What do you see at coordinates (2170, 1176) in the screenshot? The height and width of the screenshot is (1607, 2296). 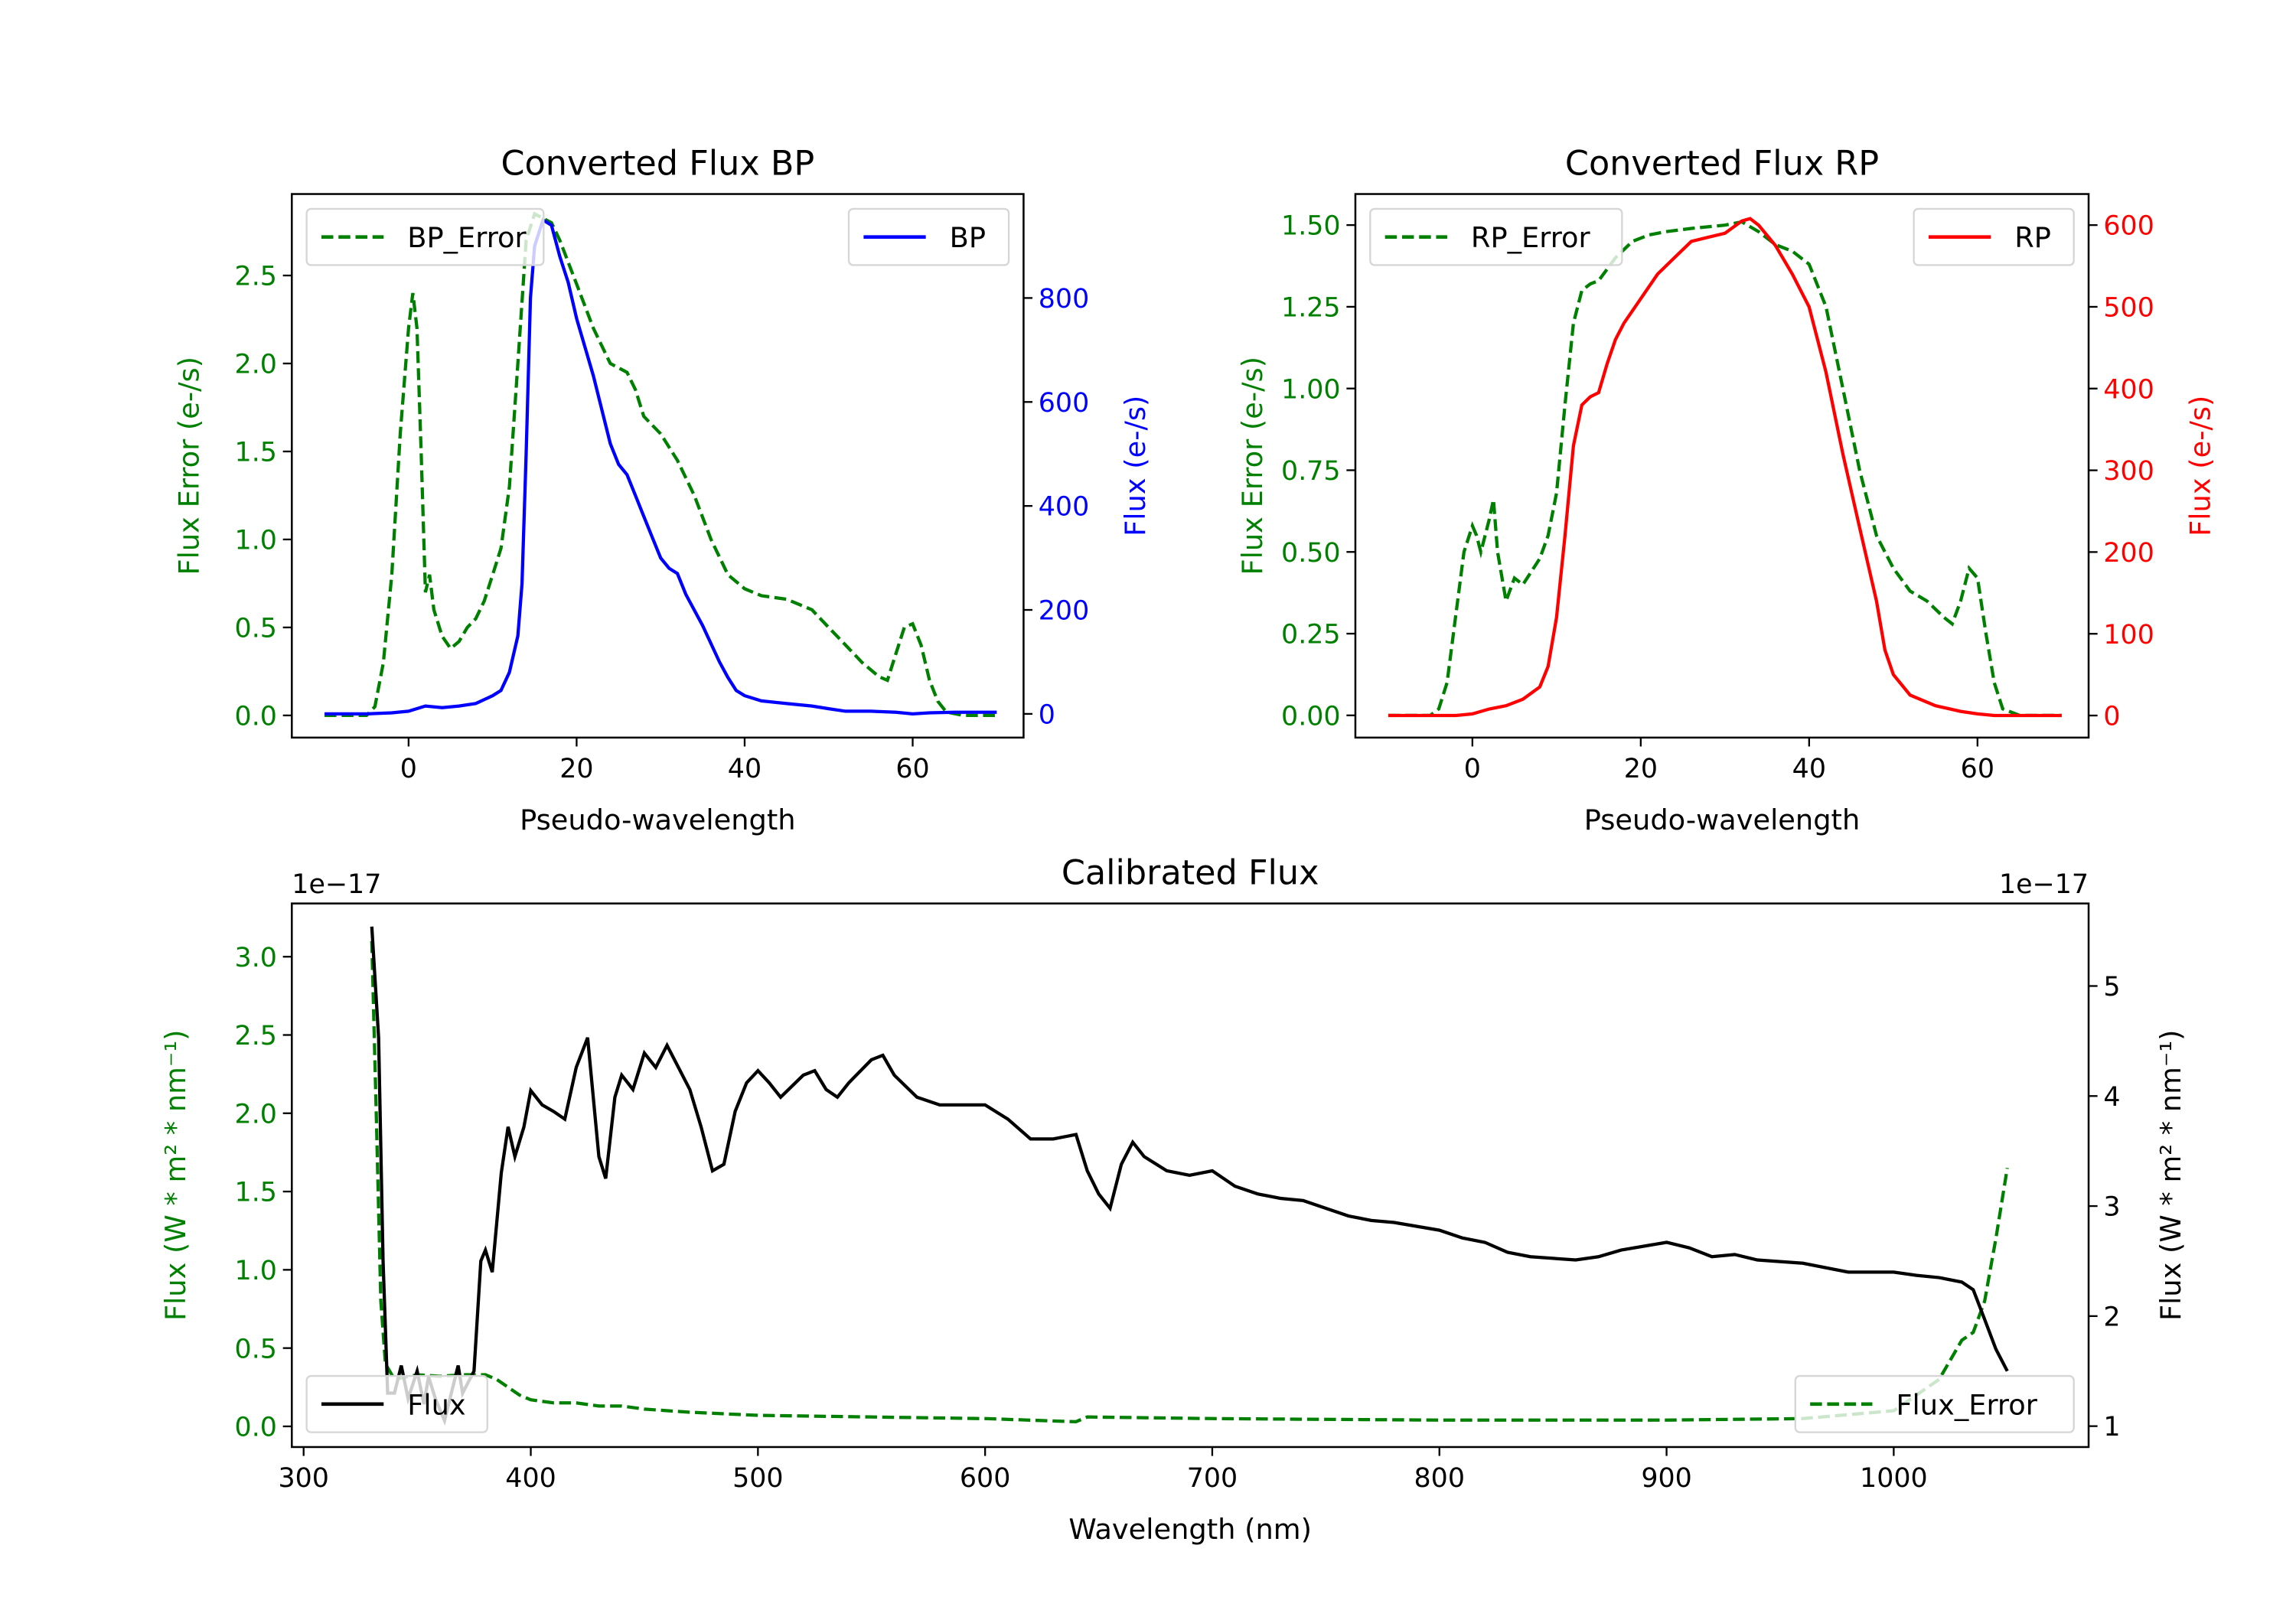 I see `y-right-axis-label: Flux (W * m² * nm⁻¹)` at bounding box center [2170, 1176].